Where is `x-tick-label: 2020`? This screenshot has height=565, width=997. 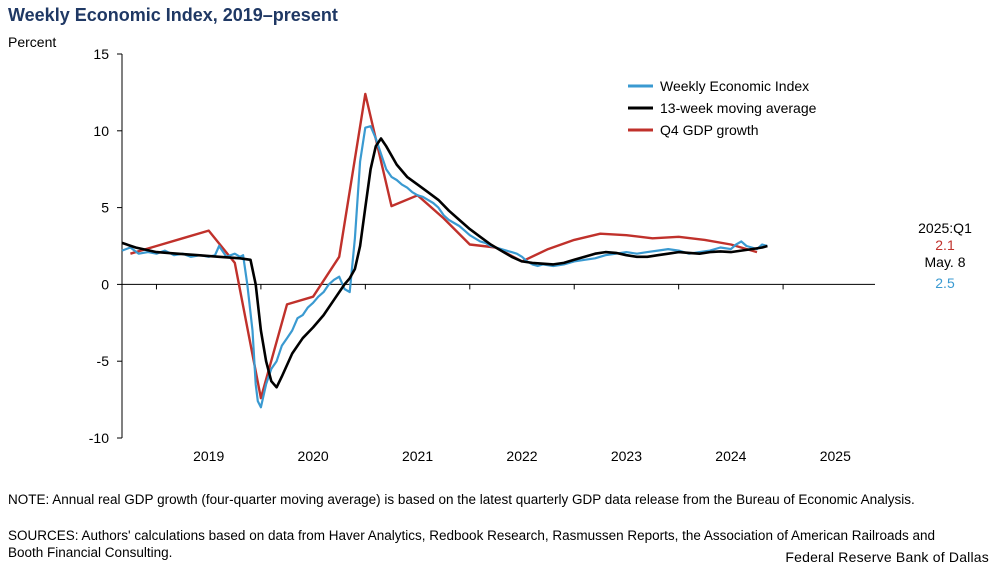
x-tick-label: 2020 is located at coordinates (313, 456).